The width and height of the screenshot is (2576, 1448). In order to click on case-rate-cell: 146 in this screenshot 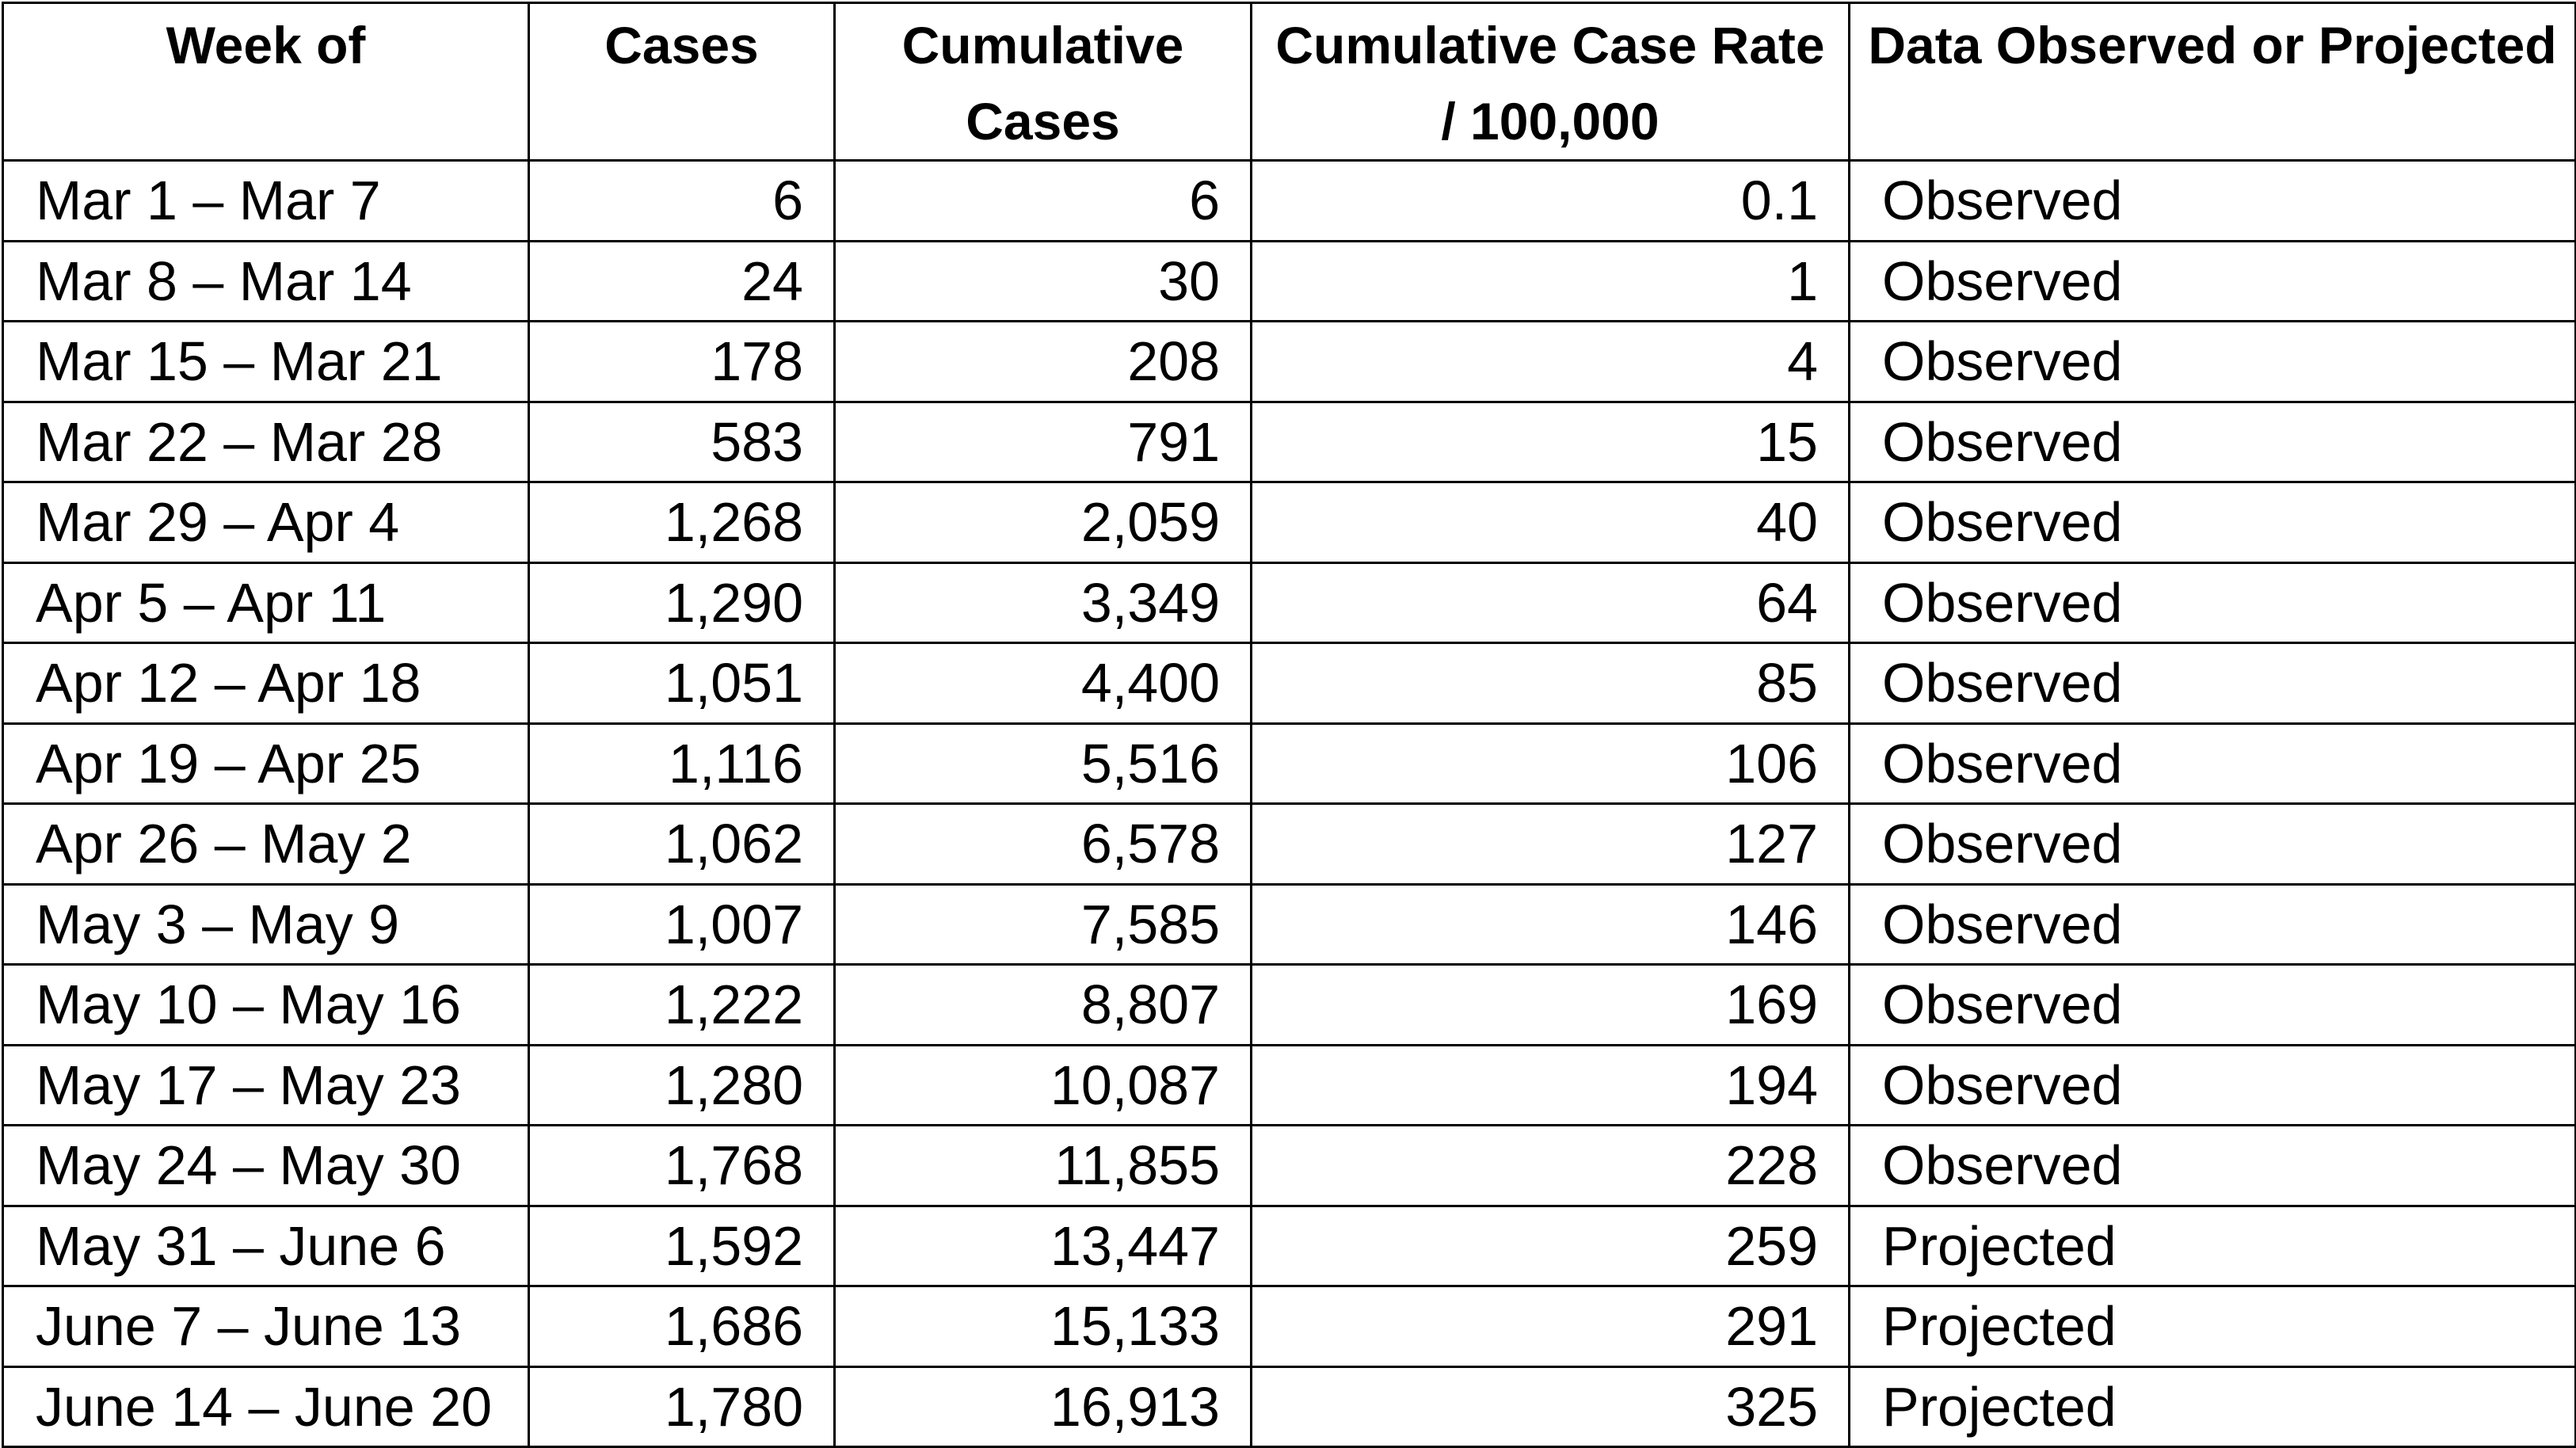, I will do `click(1550, 924)`.